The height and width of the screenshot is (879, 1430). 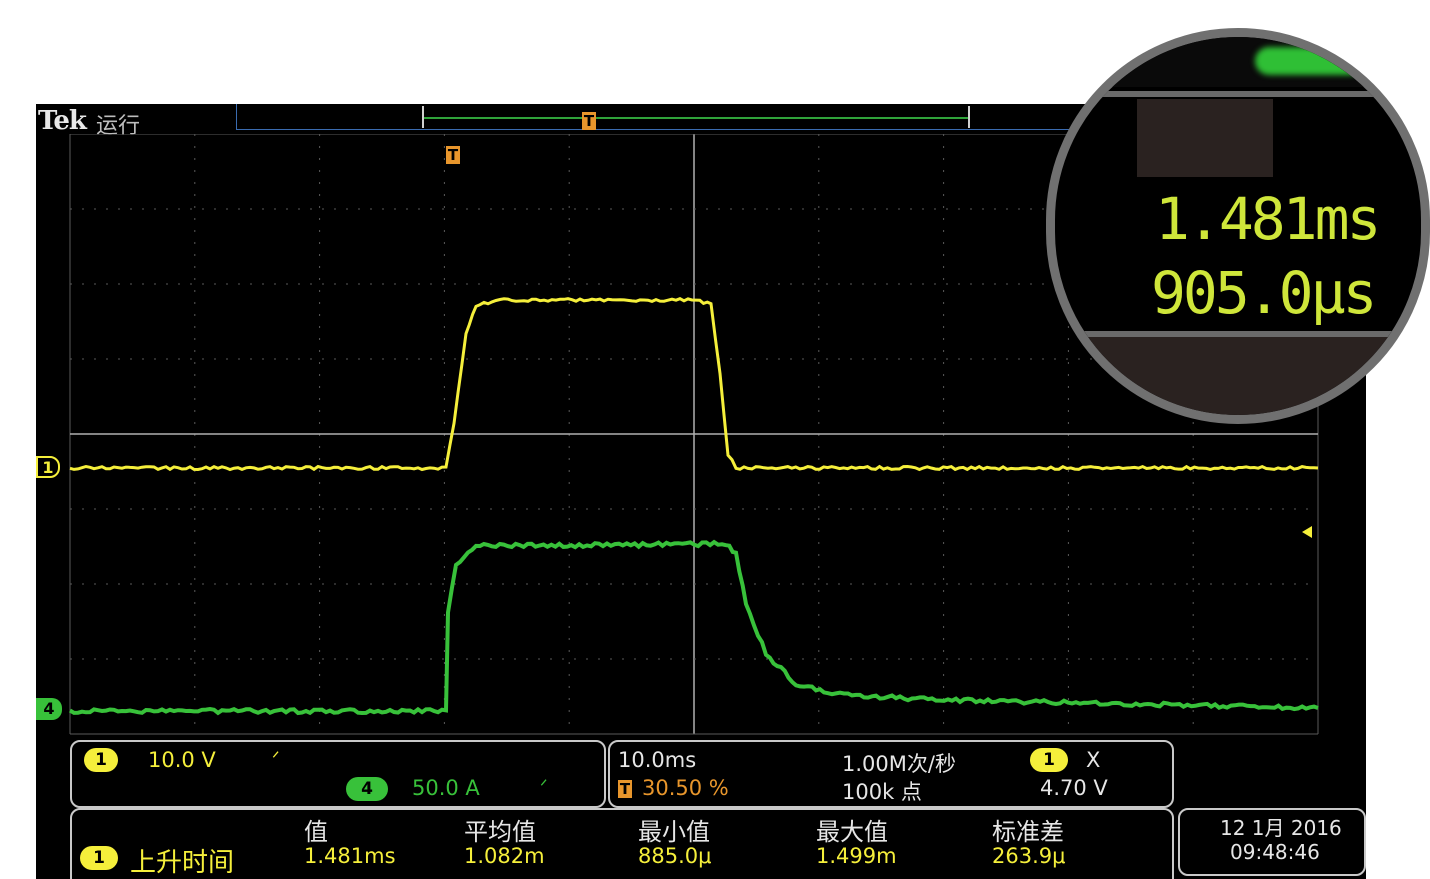 I want to click on meas-header-std: 标准差, so click(x=1028, y=829).